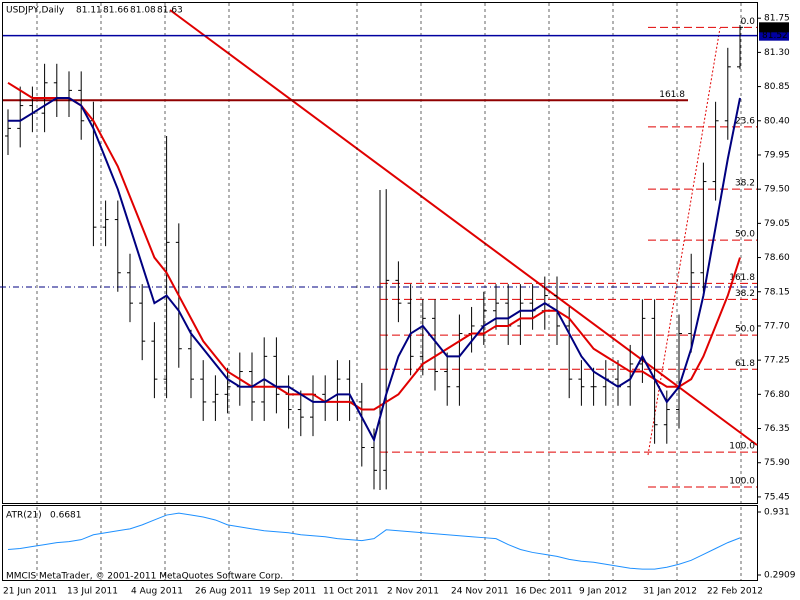 The image size is (800, 600). What do you see at coordinates (603, 592) in the screenshot?
I see `x-tick-label: 9 Jan 2012` at bounding box center [603, 592].